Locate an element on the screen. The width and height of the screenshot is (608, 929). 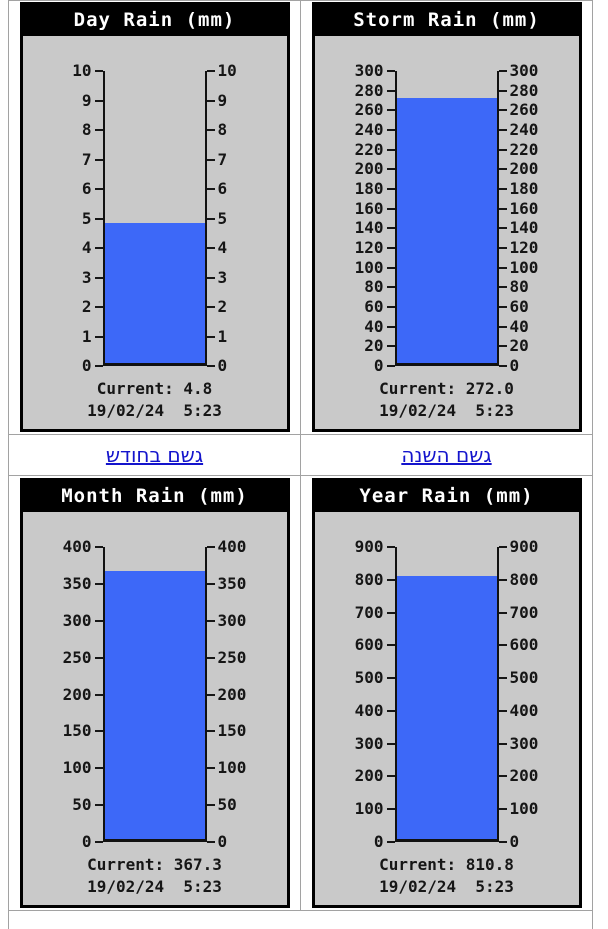
tick-label: 50 is located at coordinates (82, 805).